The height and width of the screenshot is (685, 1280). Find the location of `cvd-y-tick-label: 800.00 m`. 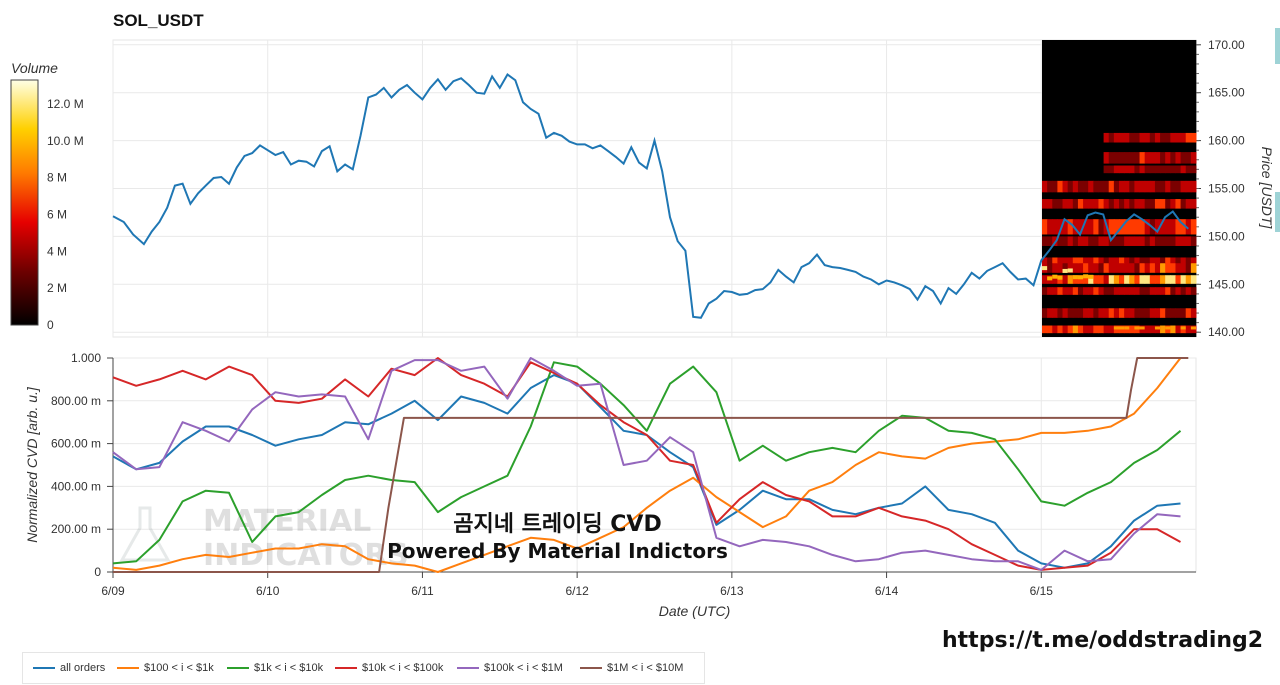

cvd-y-tick-label: 800.00 m is located at coordinates (76, 401).